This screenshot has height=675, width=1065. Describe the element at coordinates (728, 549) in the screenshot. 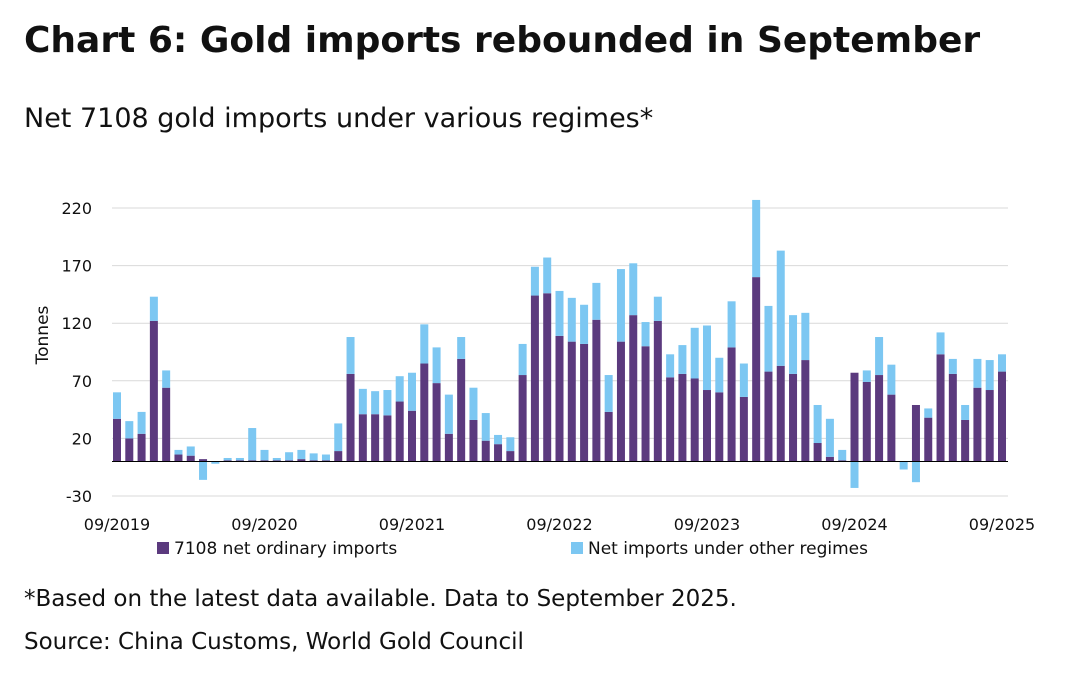

I see `legend-label: Net imports under other regimes` at that location.